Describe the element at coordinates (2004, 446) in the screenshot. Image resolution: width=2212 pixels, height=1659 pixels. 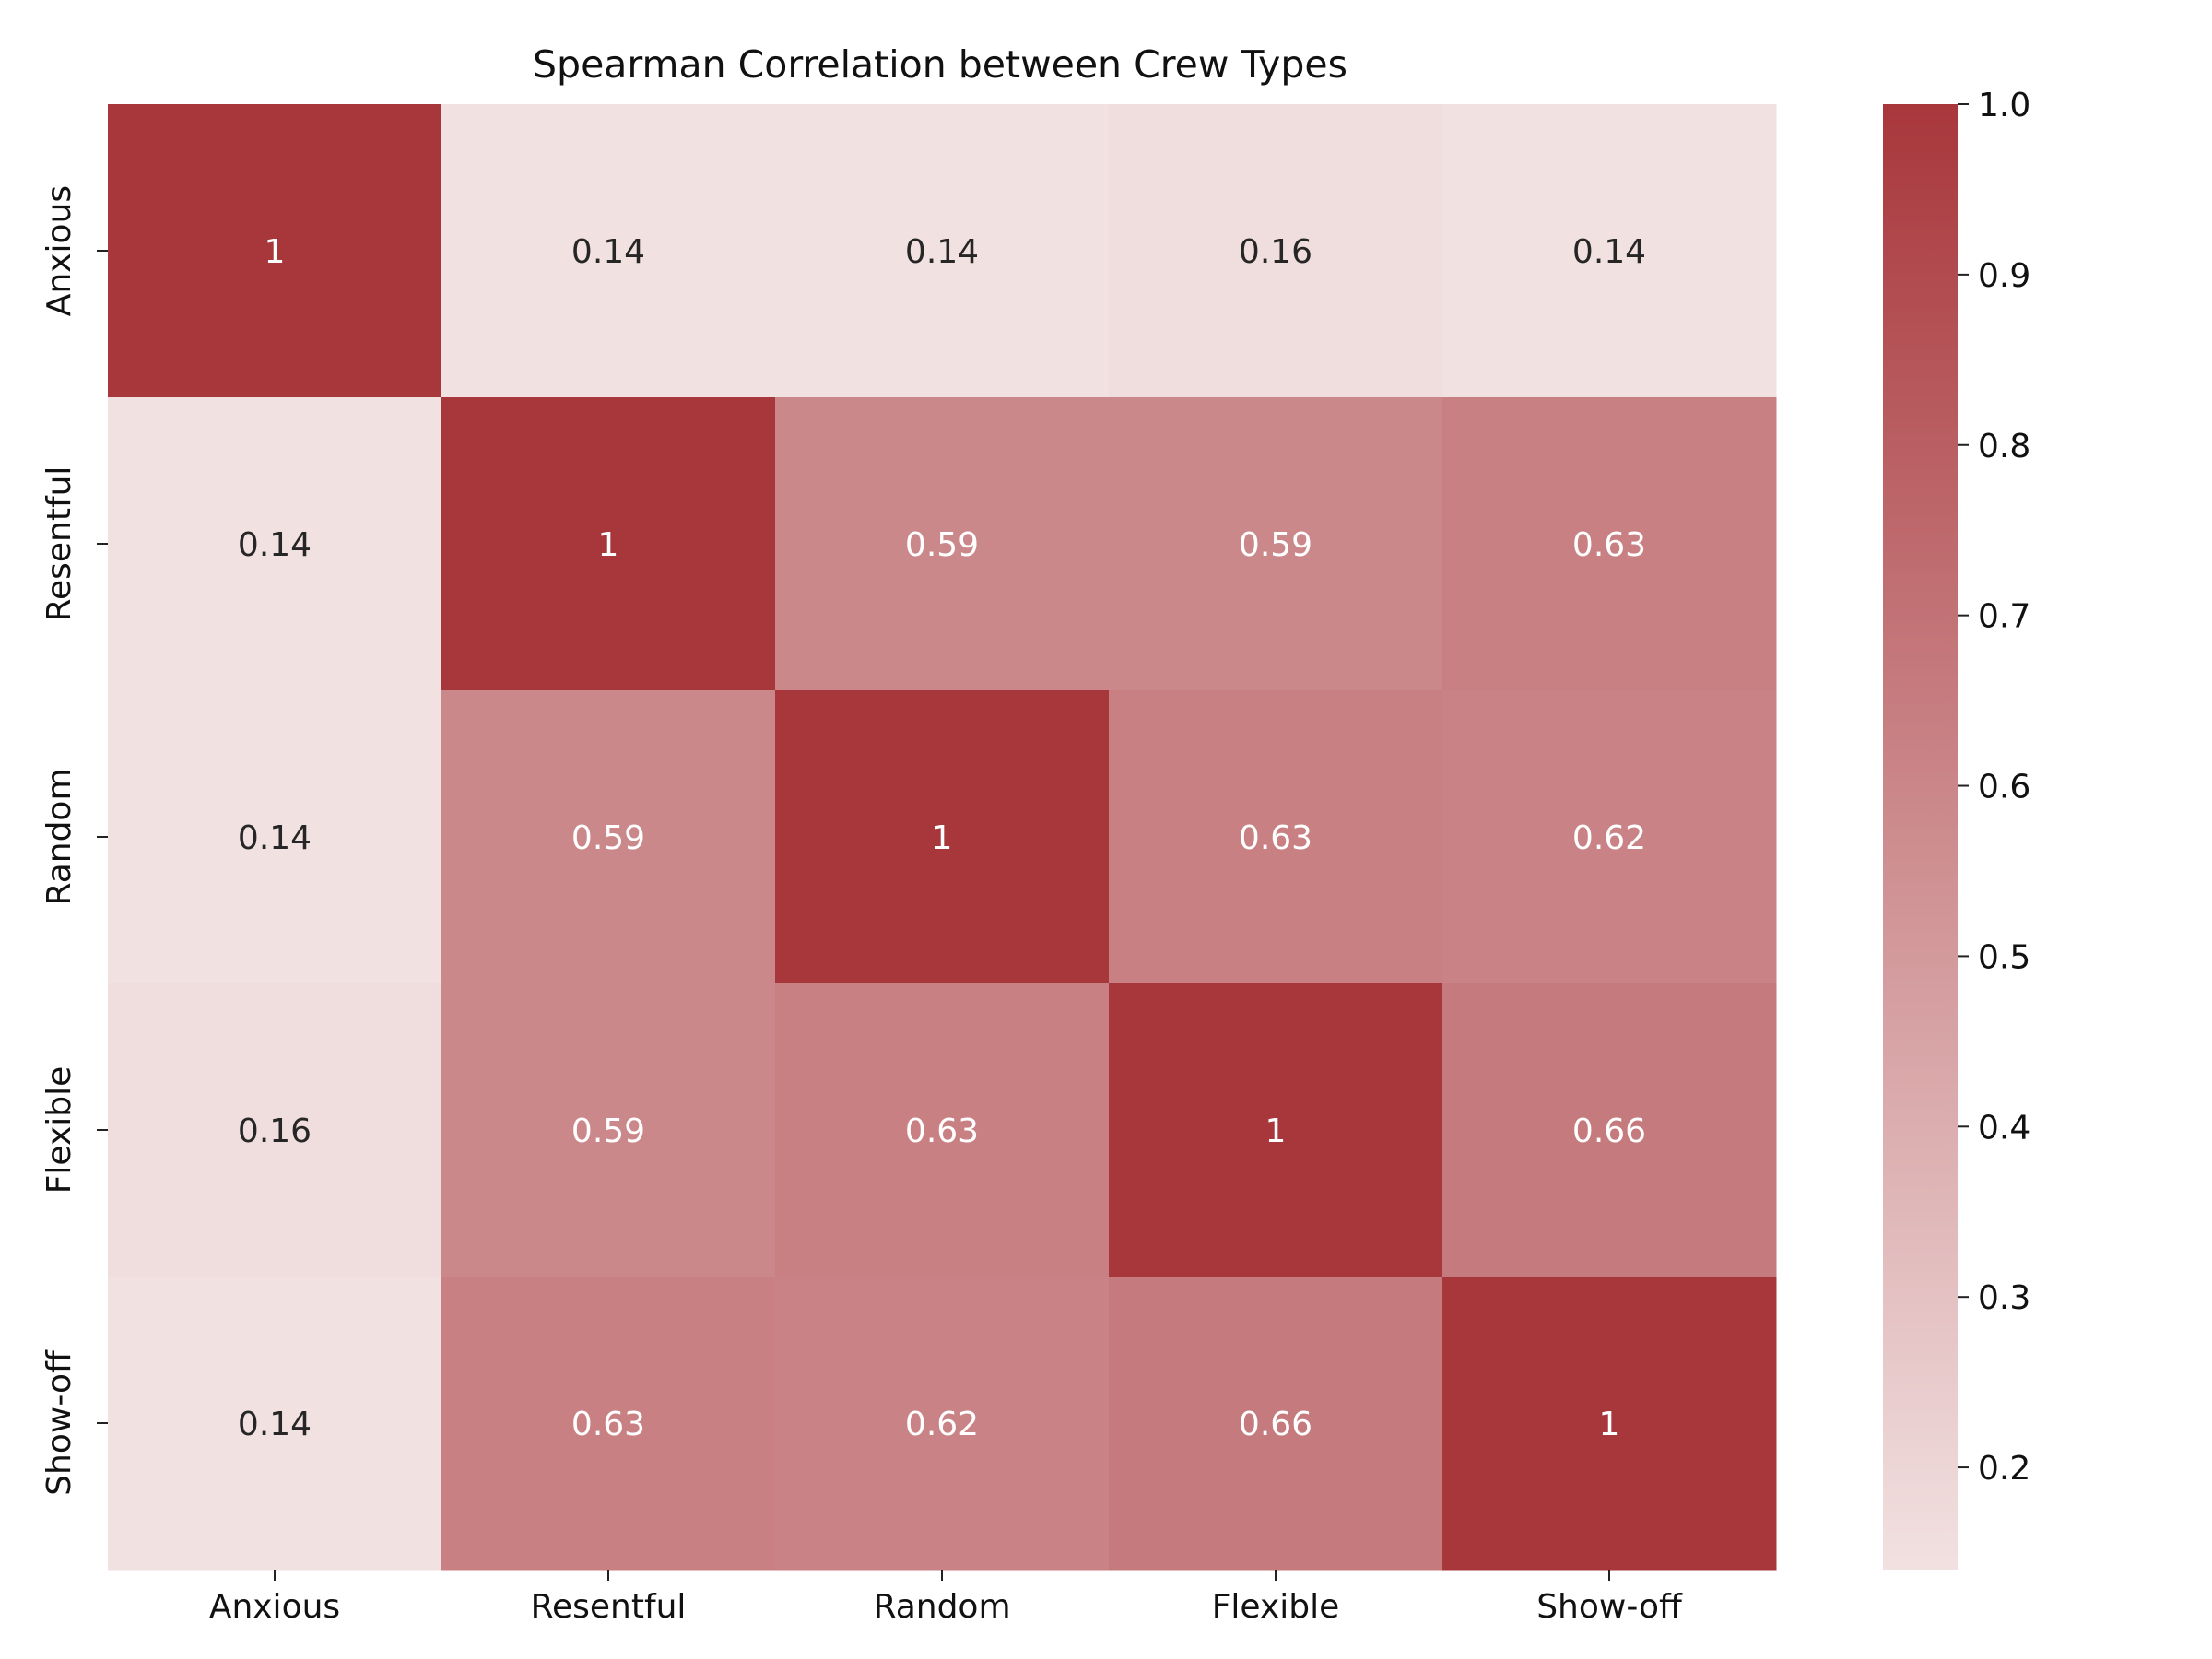
I see `colorbar-tick-label: 0.8` at that location.